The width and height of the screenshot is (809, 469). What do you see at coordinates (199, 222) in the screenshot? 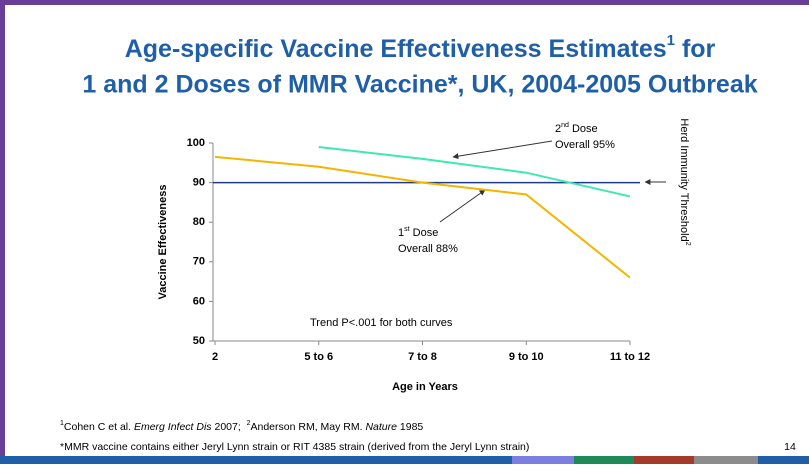
I see `y-tick-label: 80` at bounding box center [199, 222].